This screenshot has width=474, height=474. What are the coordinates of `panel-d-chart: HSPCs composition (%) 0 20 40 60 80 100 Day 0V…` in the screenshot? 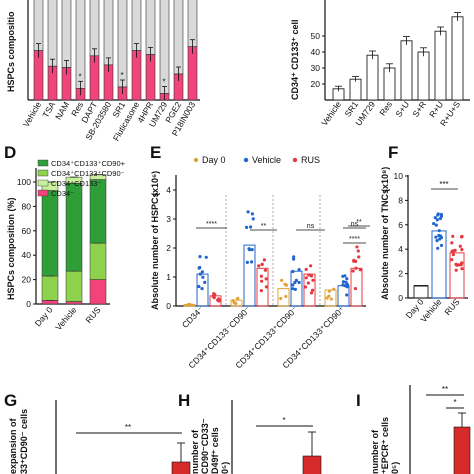 It's located at (66, 245).